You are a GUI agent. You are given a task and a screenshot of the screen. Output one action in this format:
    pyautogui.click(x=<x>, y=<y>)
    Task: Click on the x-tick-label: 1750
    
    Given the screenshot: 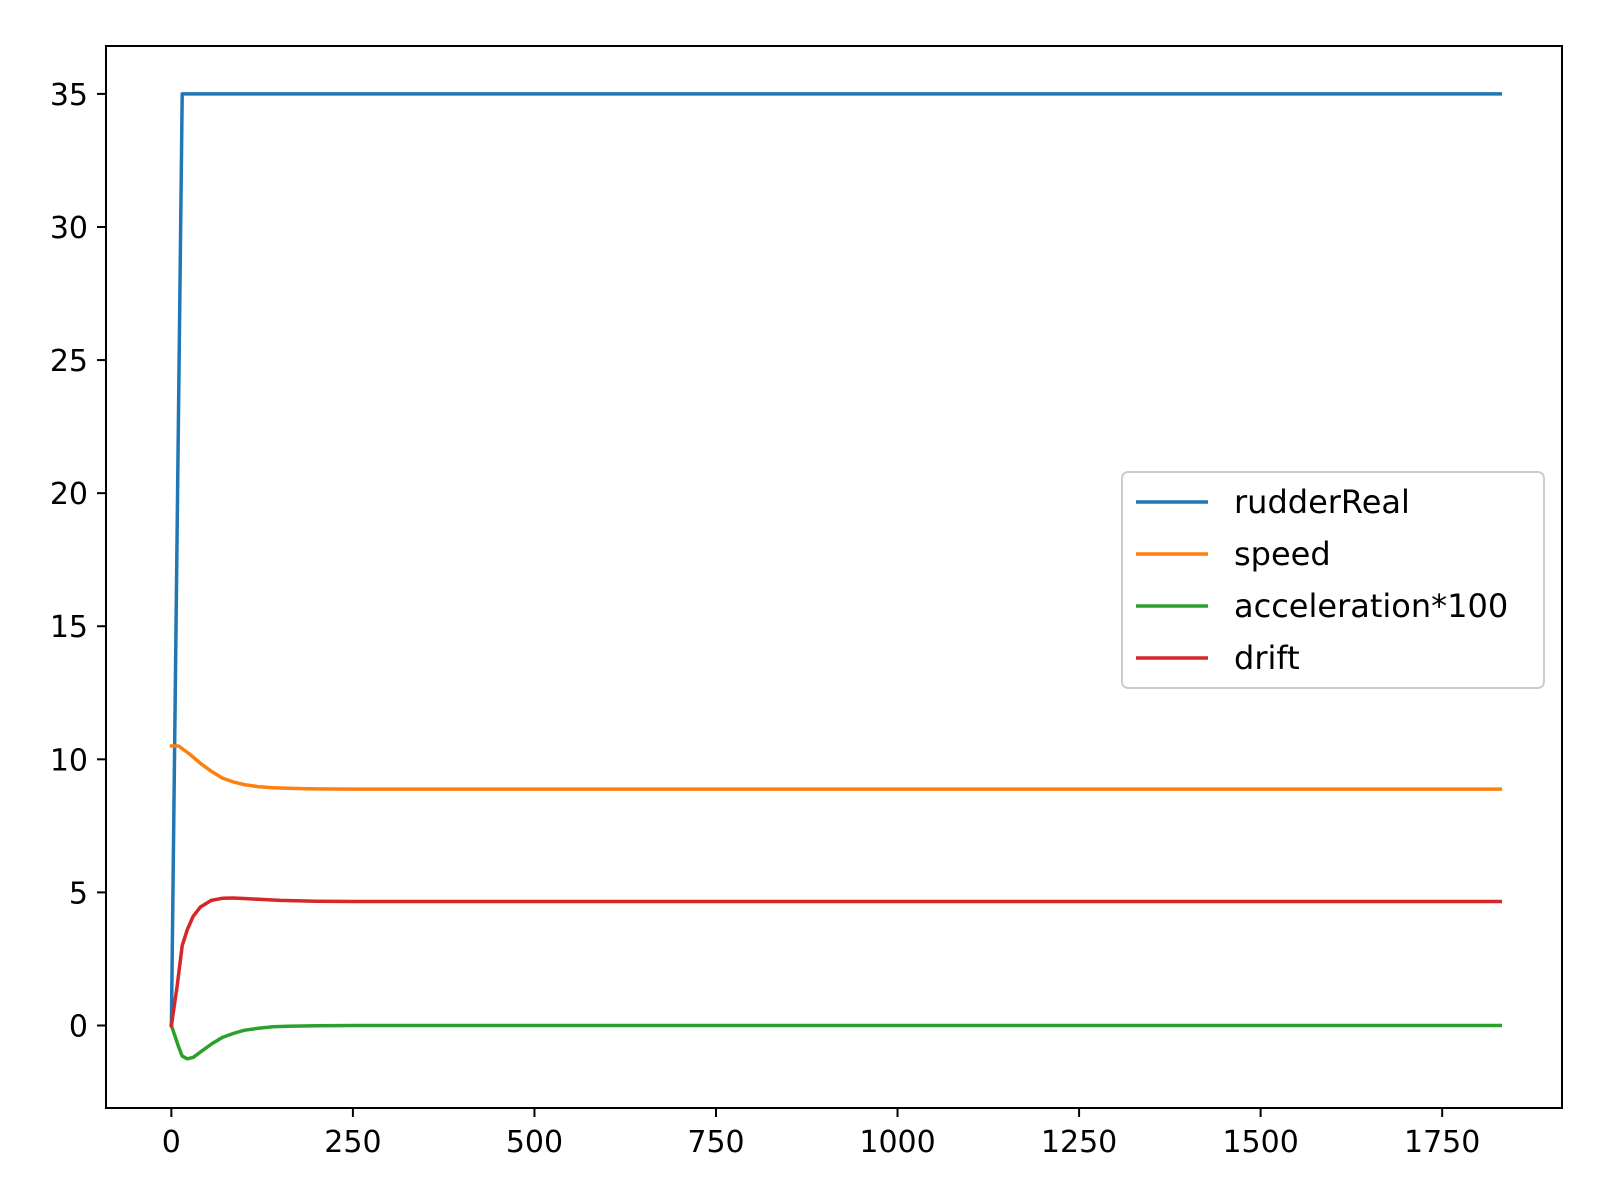 What is the action you would take?
    pyautogui.click(x=1442, y=1142)
    